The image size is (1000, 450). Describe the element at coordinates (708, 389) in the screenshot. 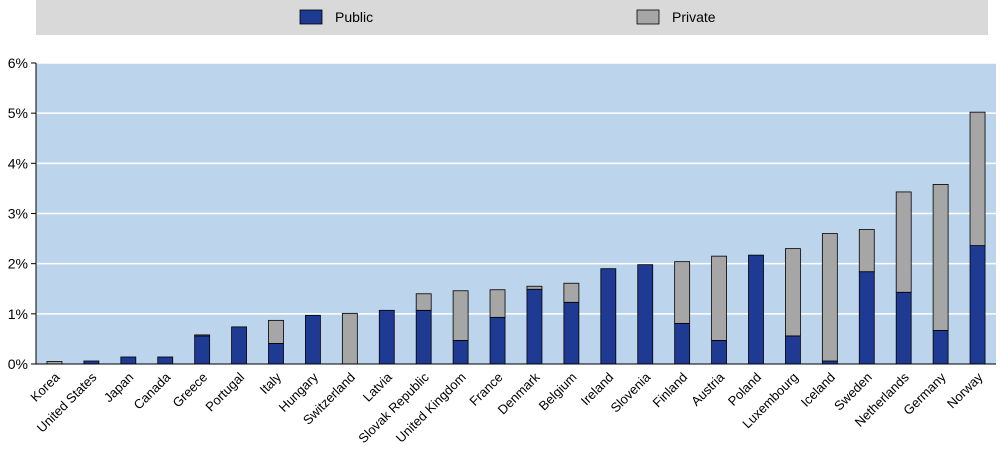

I see `x-tick-label: Austria` at that location.